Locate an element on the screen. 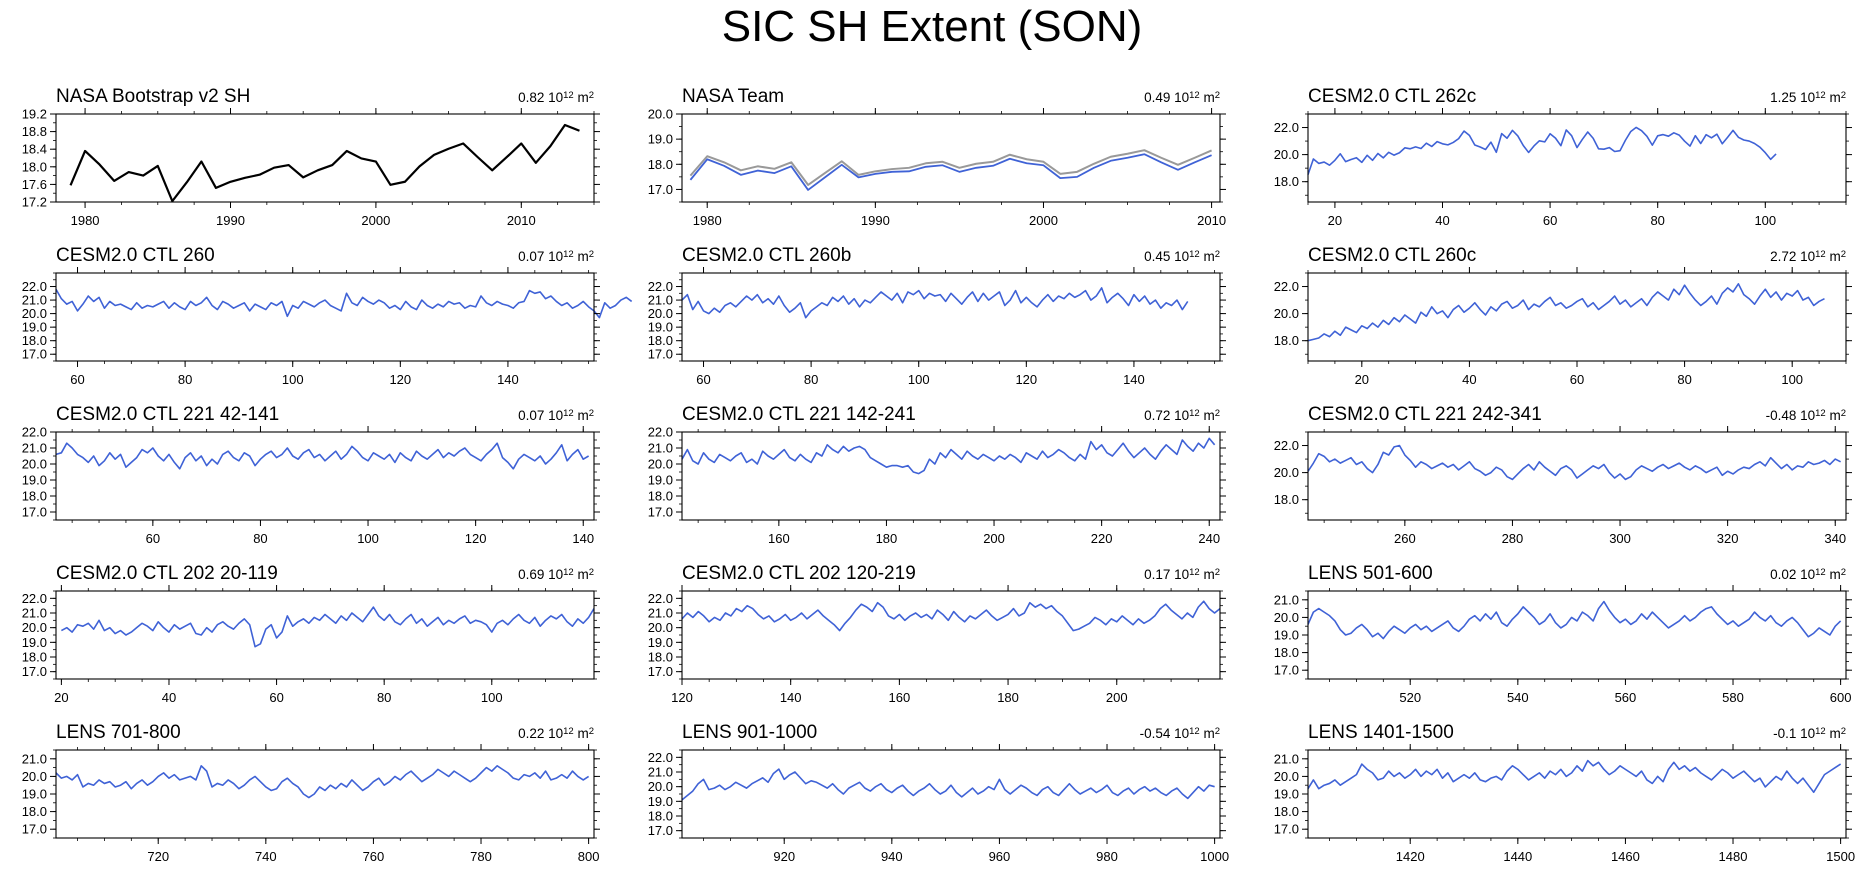 Image resolution: width=1864 pixels, height=880 pixels. x-tick-label: 280 is located at coordinates (1513, 538).